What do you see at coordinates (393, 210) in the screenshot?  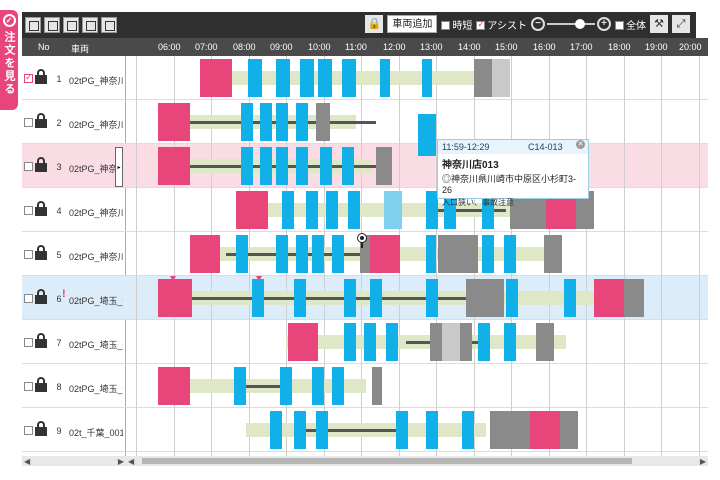 I see `delivery-block-pending` at bounding box center [393, 210].